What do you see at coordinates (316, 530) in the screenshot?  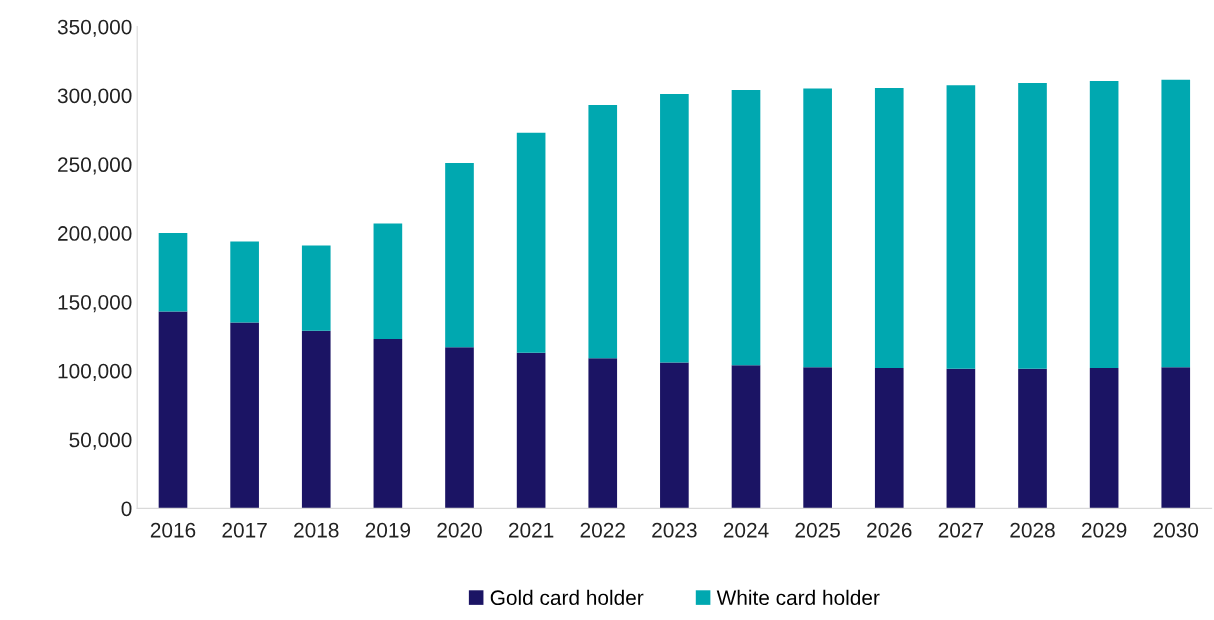 I see `x-tick-label: 2018` at bounding box center [316, 530].